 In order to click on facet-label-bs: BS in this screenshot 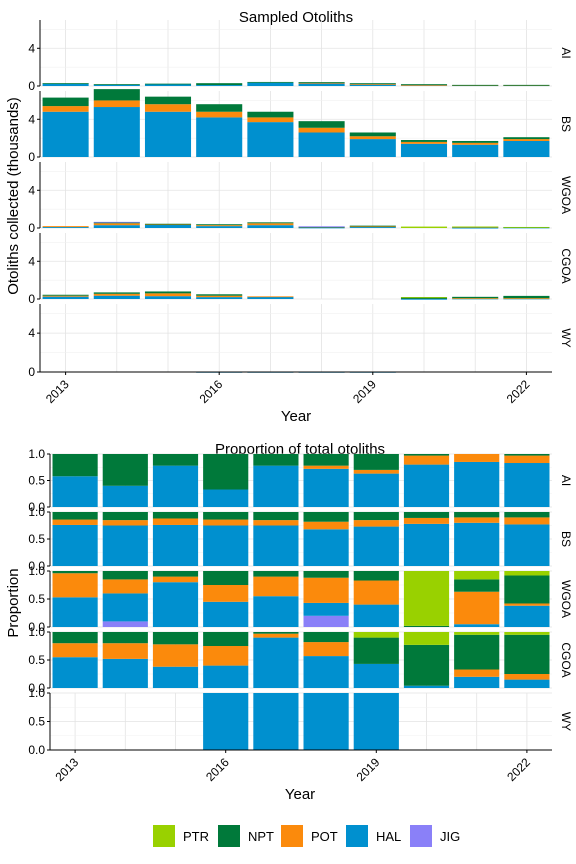, I will do `click(566, 539)`.